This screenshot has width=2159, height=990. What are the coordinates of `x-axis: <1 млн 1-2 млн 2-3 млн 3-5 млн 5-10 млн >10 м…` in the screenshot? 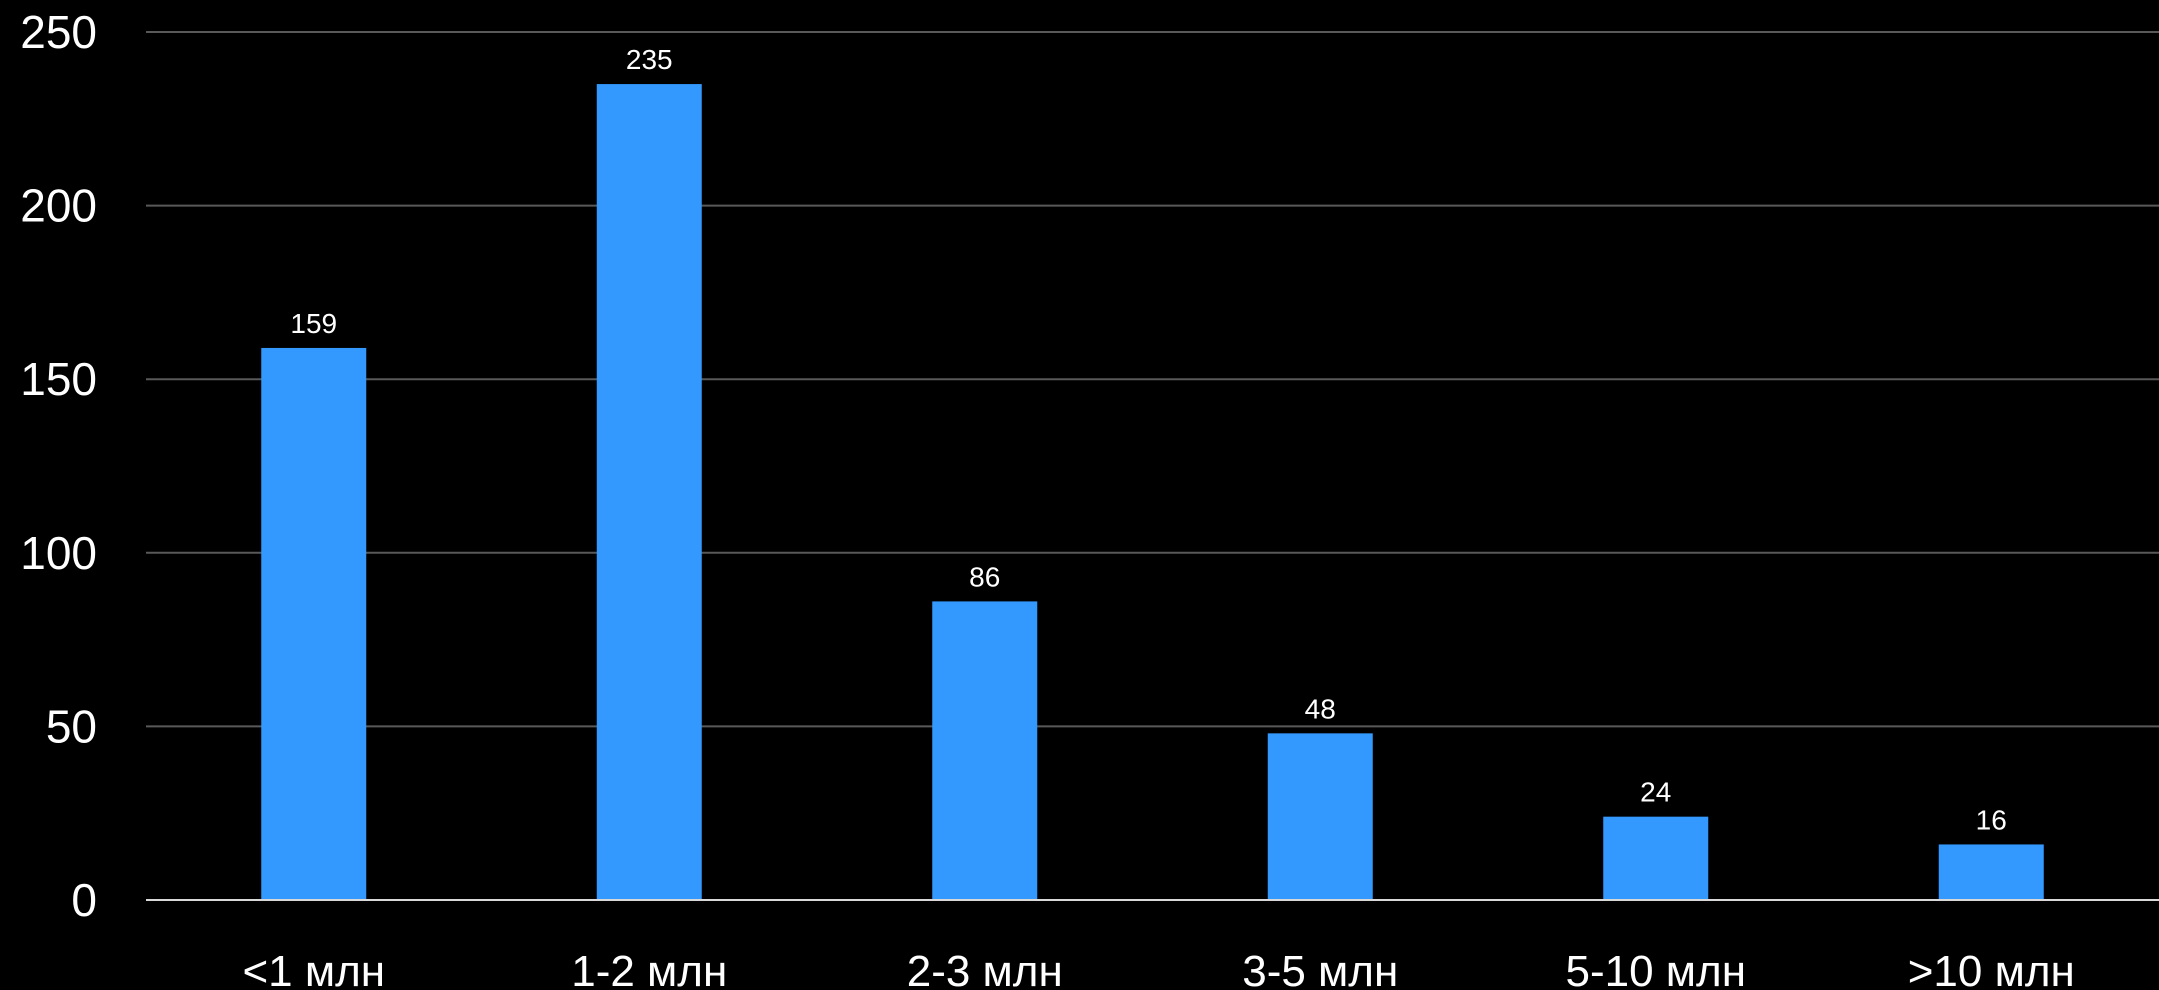 It's located at (1152, 944).